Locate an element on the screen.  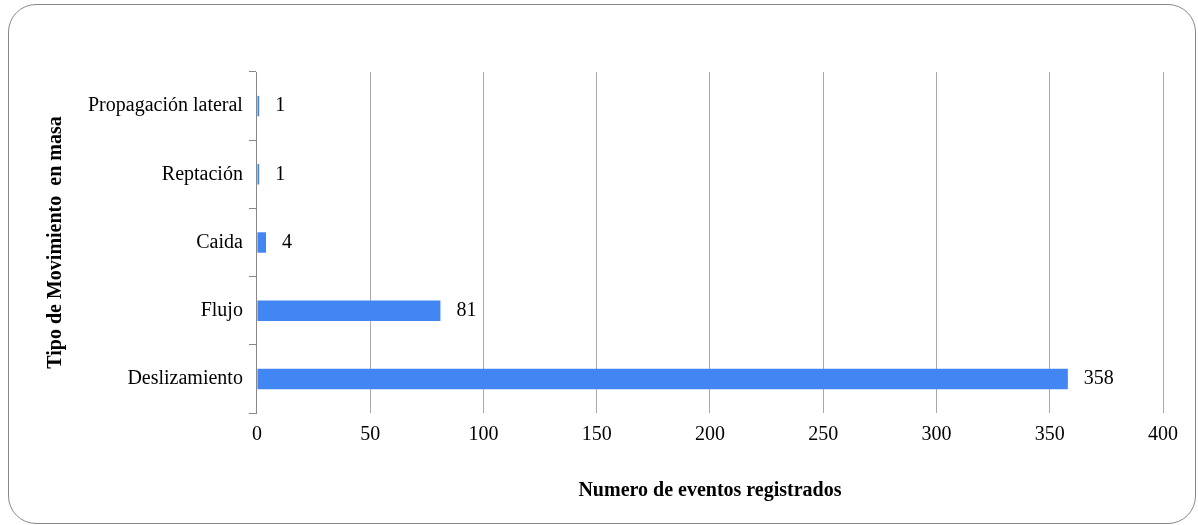
y-tick-label: Propagación lateral is located at coordinates (165, 105).